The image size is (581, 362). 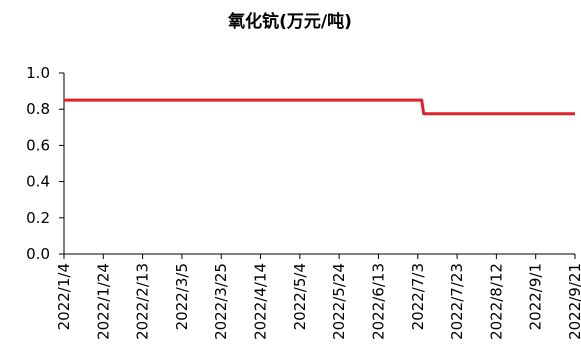 I want to click on x-tick-label: 2022/5/24, so click(x=339, y=301).